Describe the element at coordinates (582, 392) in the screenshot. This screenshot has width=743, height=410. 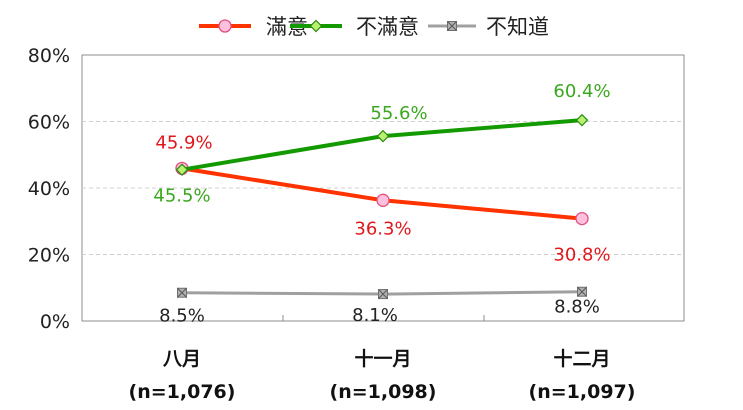
I see `x-category-sublabel: (n=1,097)` at that location.